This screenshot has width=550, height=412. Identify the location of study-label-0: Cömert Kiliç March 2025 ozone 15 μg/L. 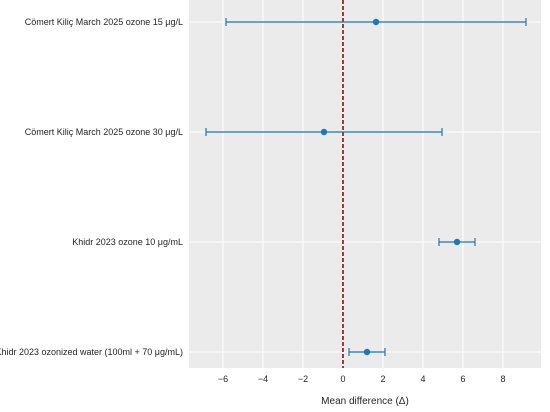
(104, 22).